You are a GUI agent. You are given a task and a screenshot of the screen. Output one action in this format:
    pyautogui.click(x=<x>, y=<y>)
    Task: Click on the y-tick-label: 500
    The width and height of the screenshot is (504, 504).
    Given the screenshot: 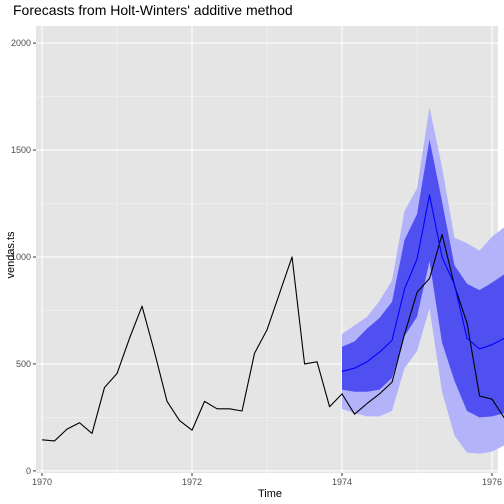 What is the action you would take?
    pyautogui.click(x=23, y=364)
    